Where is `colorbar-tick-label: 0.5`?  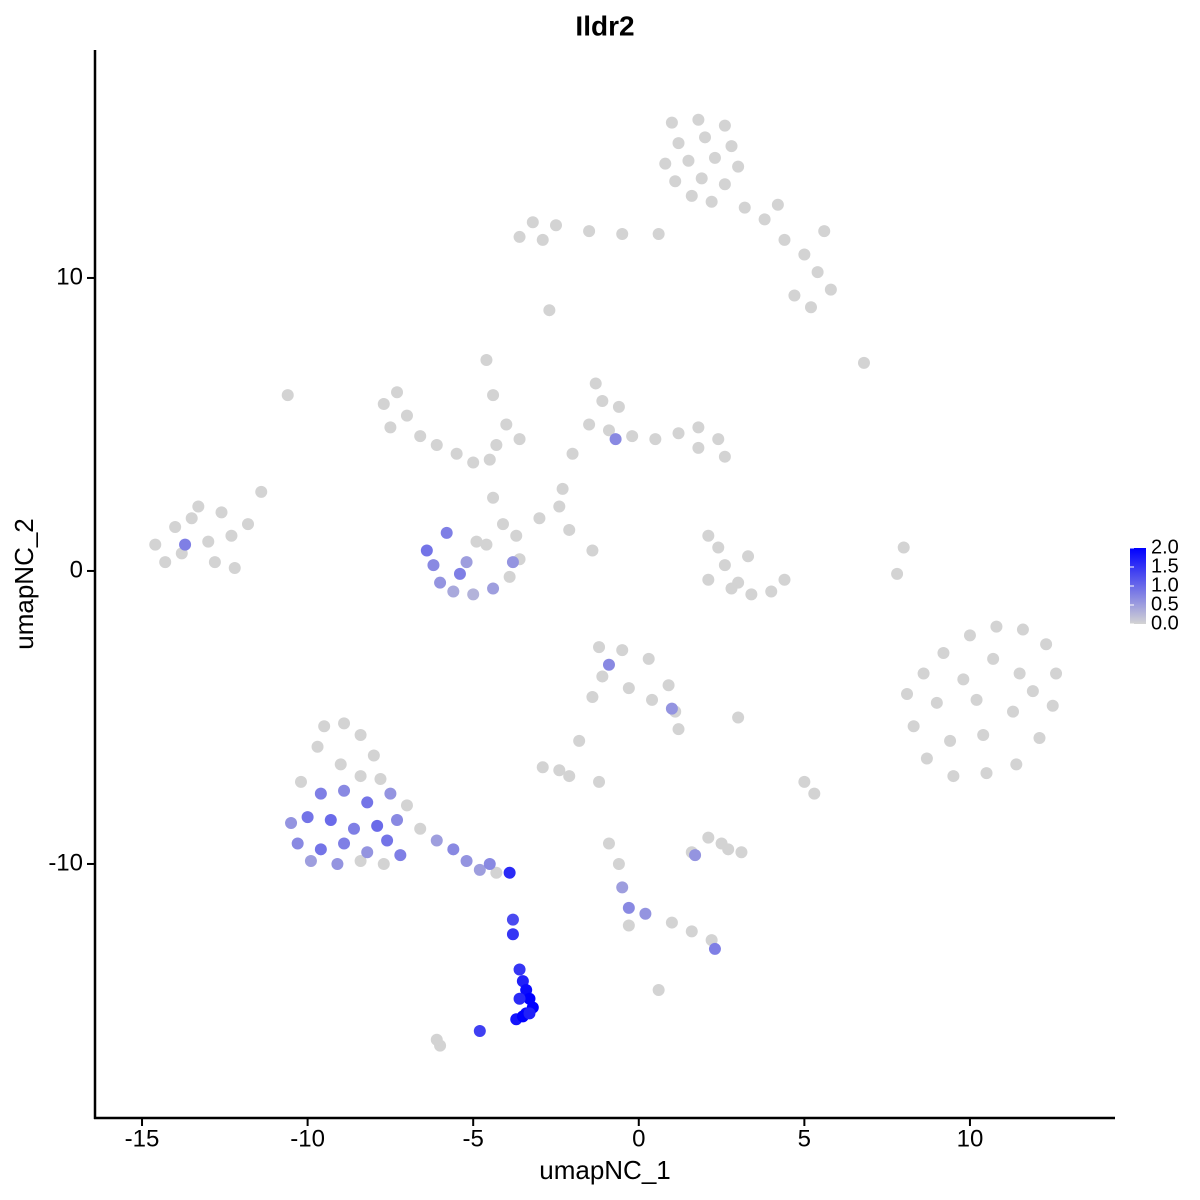
colorbar-tick-label: 0.5 is located at coordinates (1165, 604).